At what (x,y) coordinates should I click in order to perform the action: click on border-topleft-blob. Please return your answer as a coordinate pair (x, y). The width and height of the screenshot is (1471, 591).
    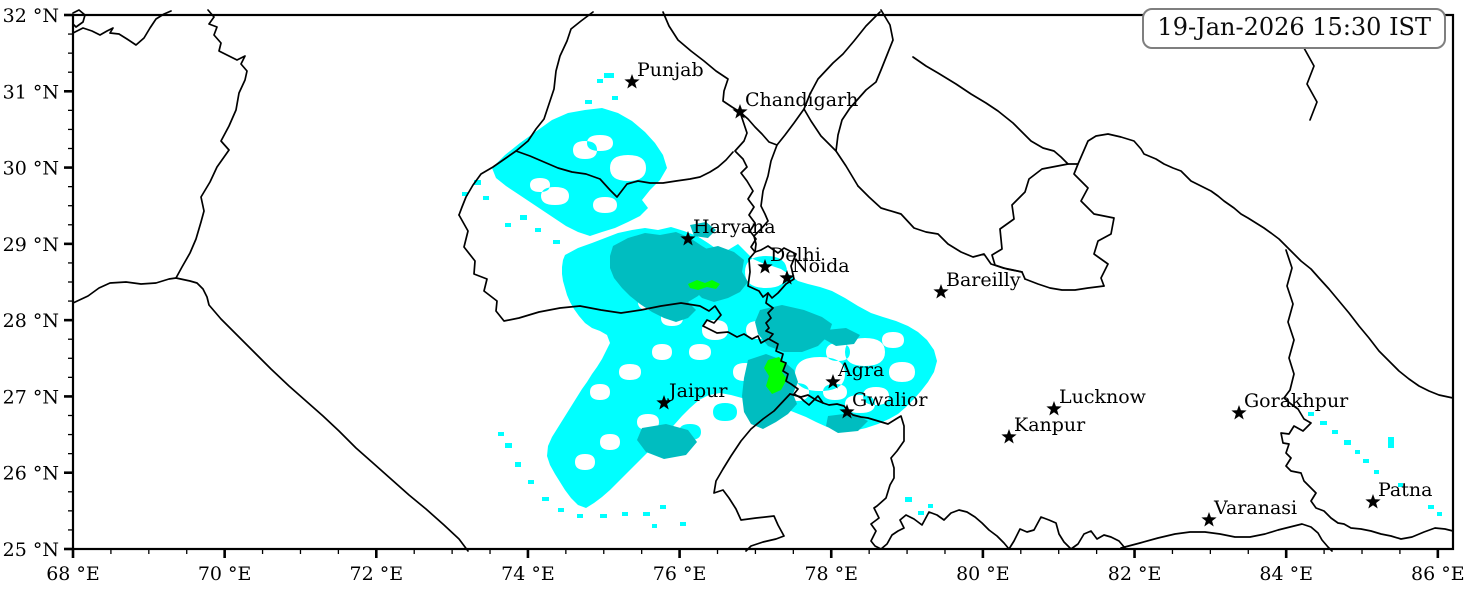
    Looking at the image, I should click on (79, 18).